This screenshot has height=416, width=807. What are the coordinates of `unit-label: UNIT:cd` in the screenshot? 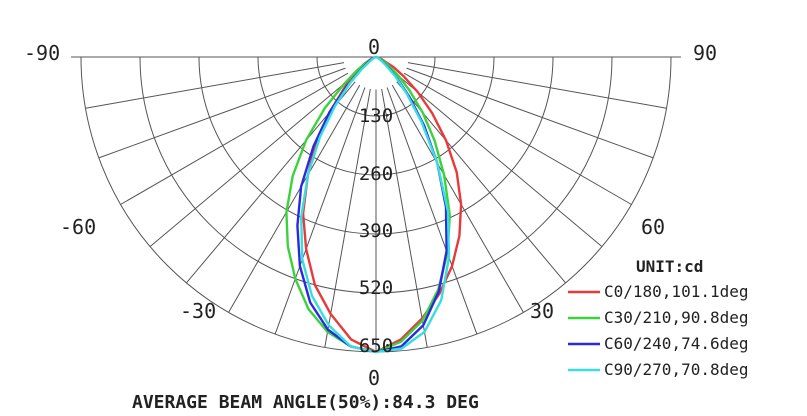 It's located at (669, 266).